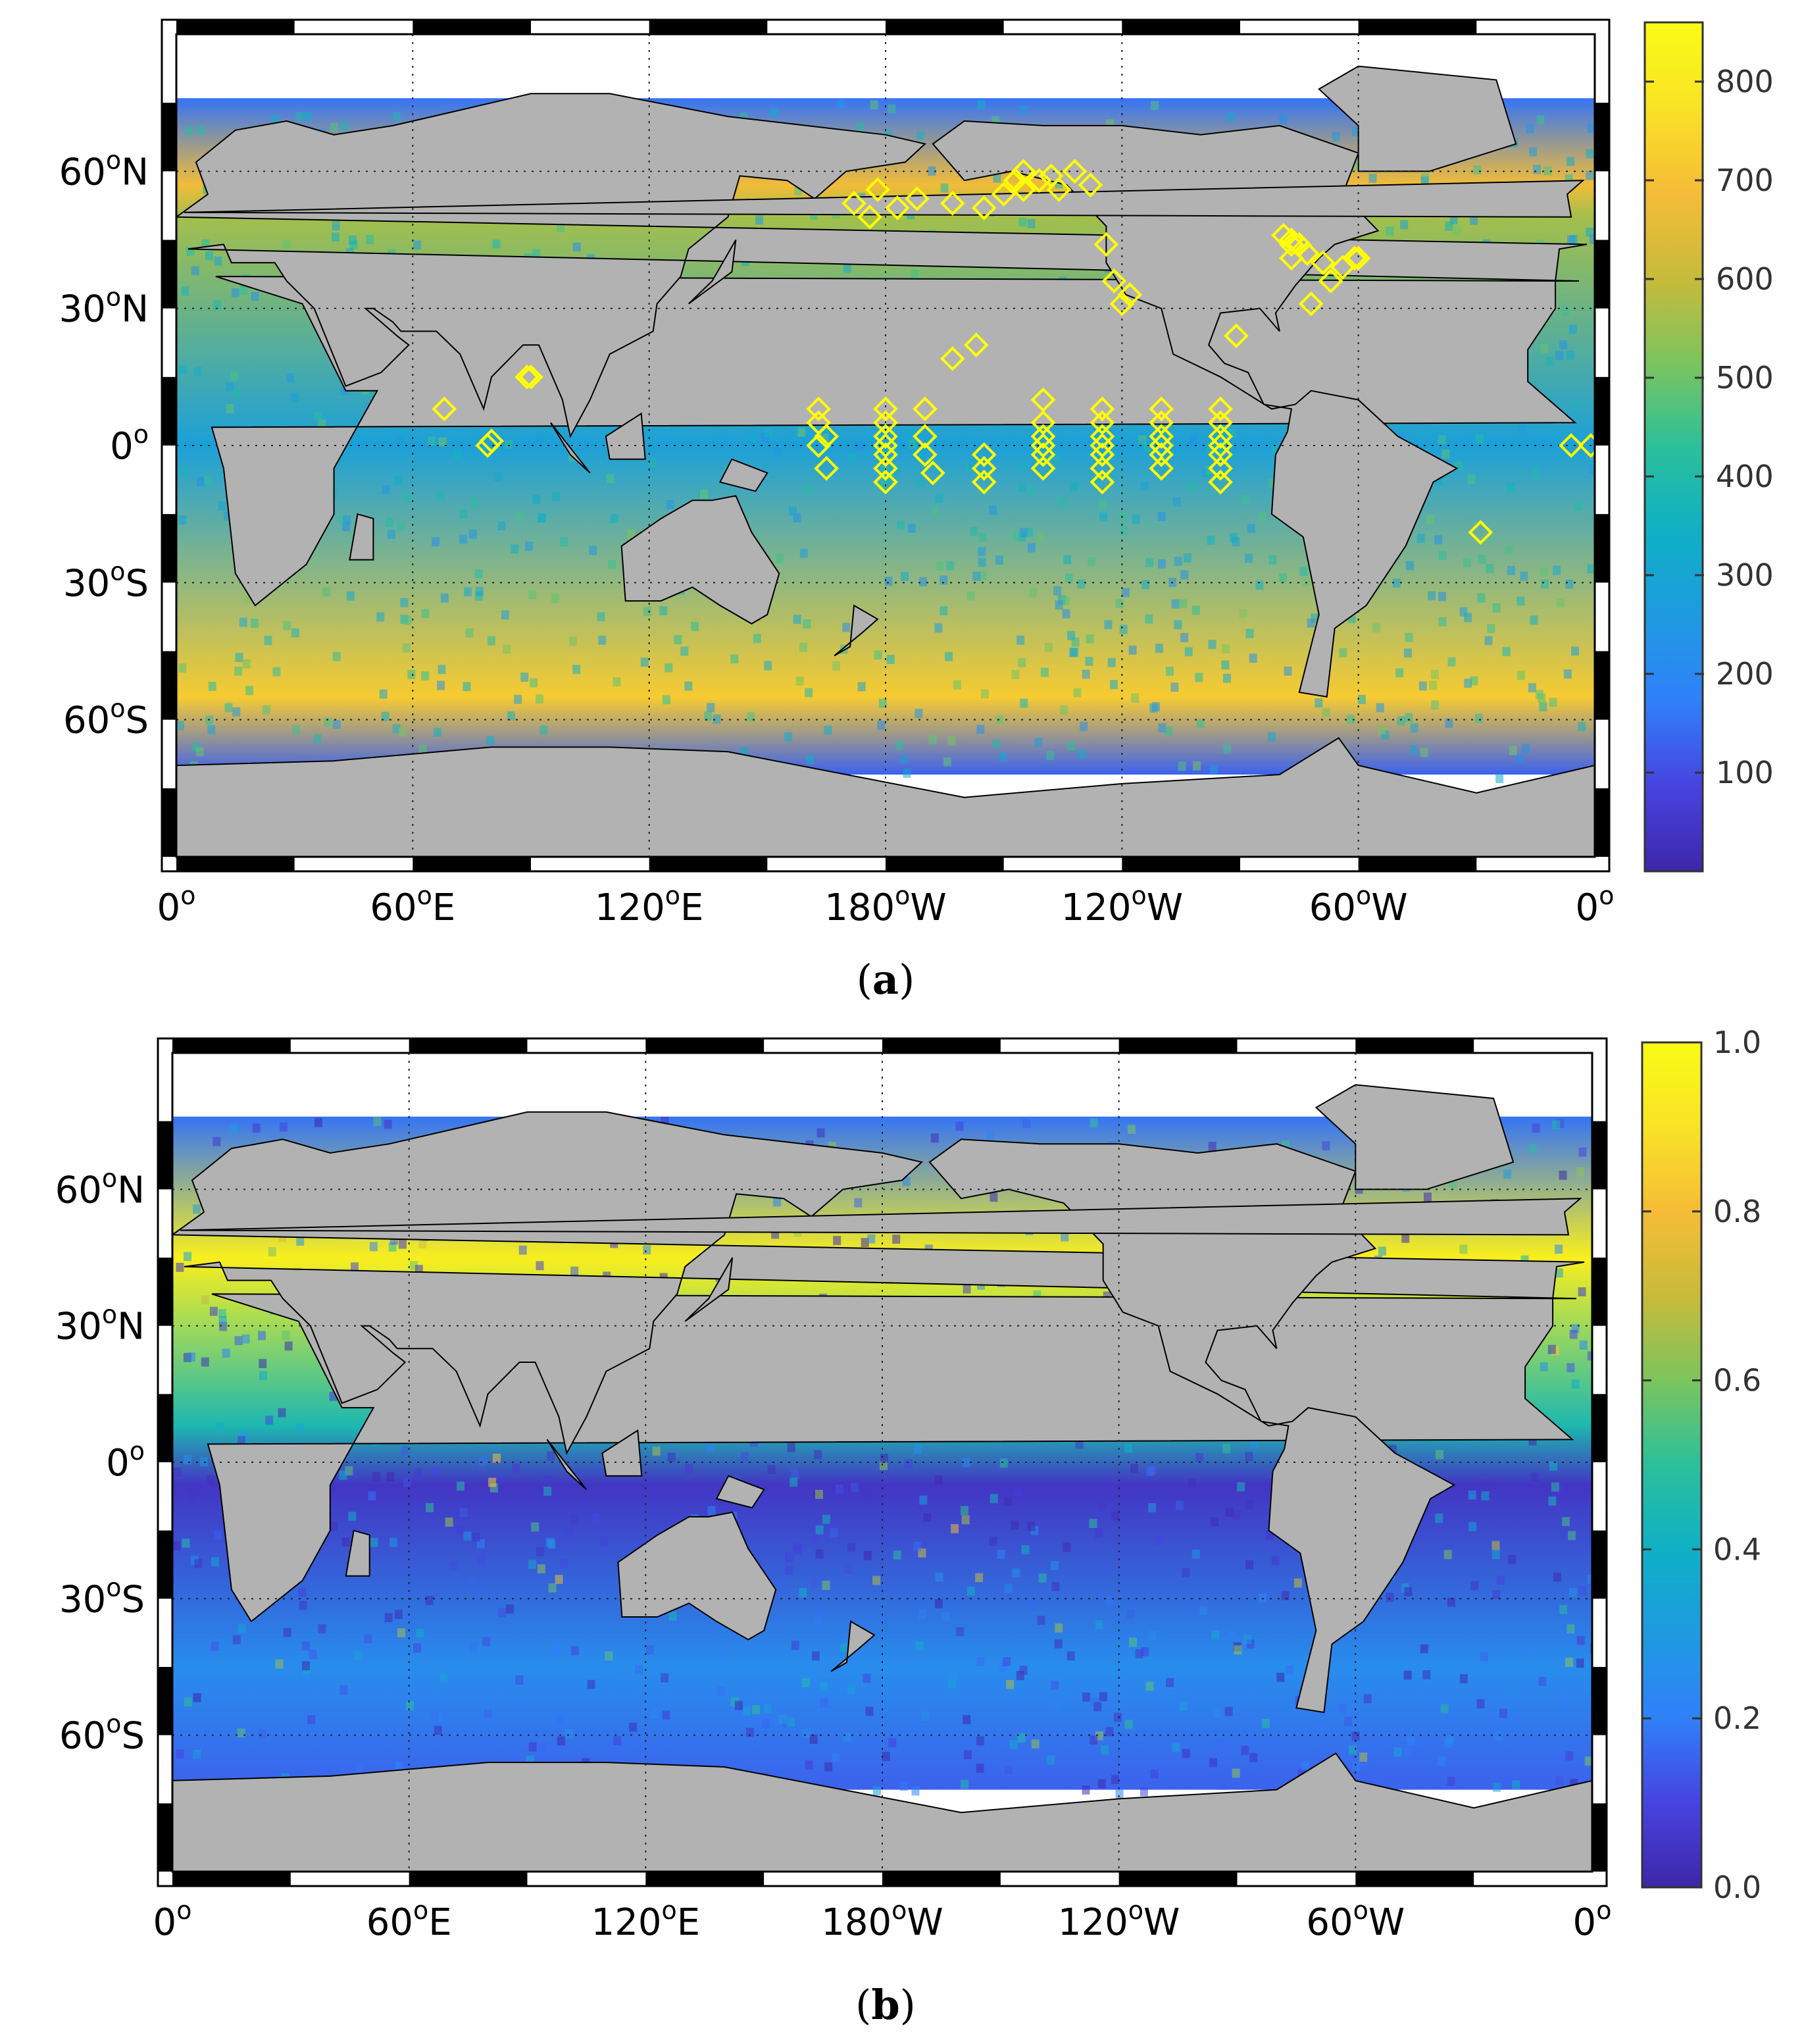 This screenshot has width=1804, height=2044. What do you see at coordinates (104, 443) in the screenshot?
I see `panel-a-y-tick-labels: 60oN 30oN 0o 30oS 60oS` at bounding box center [104, 443].